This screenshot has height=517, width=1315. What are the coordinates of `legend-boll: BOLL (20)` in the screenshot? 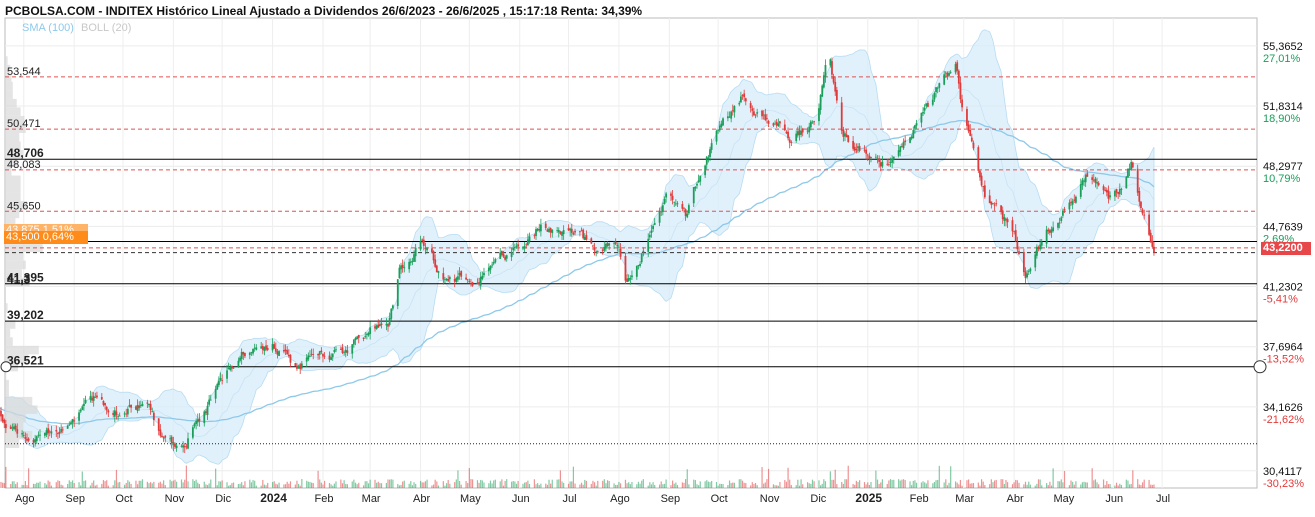 It's located at (106, 28).